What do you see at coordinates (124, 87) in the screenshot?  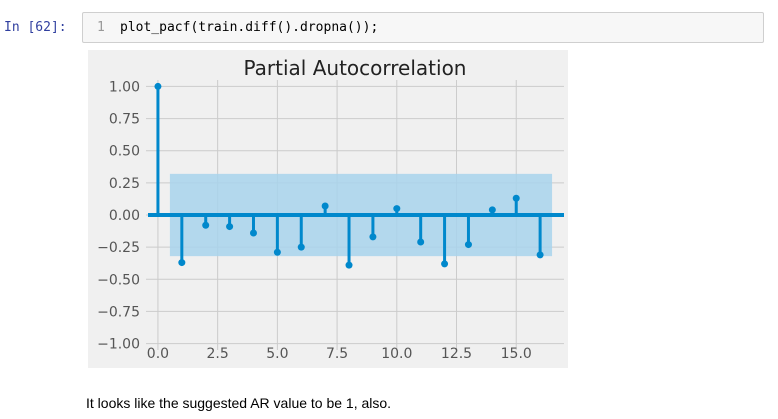 I see `y-tick-label: 1.00` at bounding box center [124, 87].